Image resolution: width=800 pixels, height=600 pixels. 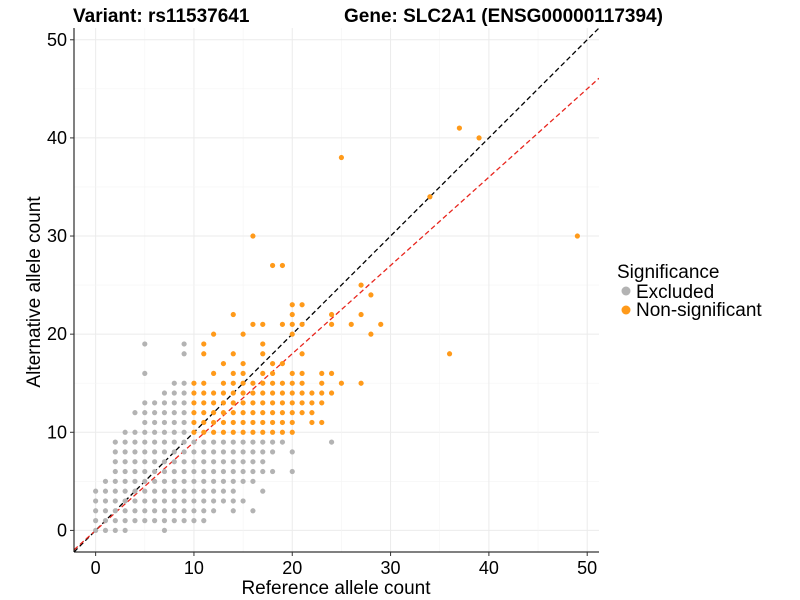 I want to click on legend: Significance Excluded Non-significant, so click(x=689, y=291).